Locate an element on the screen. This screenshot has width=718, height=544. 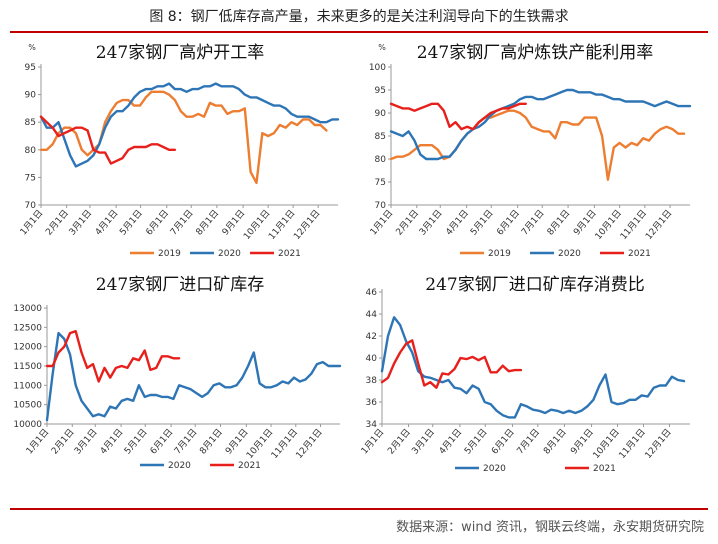
x-tick-label-11-1-: 11月1日 is located at coordinates (632, 444).